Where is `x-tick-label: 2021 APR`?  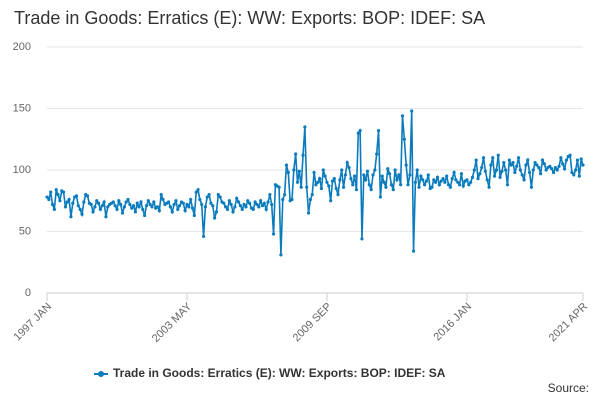
x-tick-label: 2021 APR is located at coordinates (569, 323).